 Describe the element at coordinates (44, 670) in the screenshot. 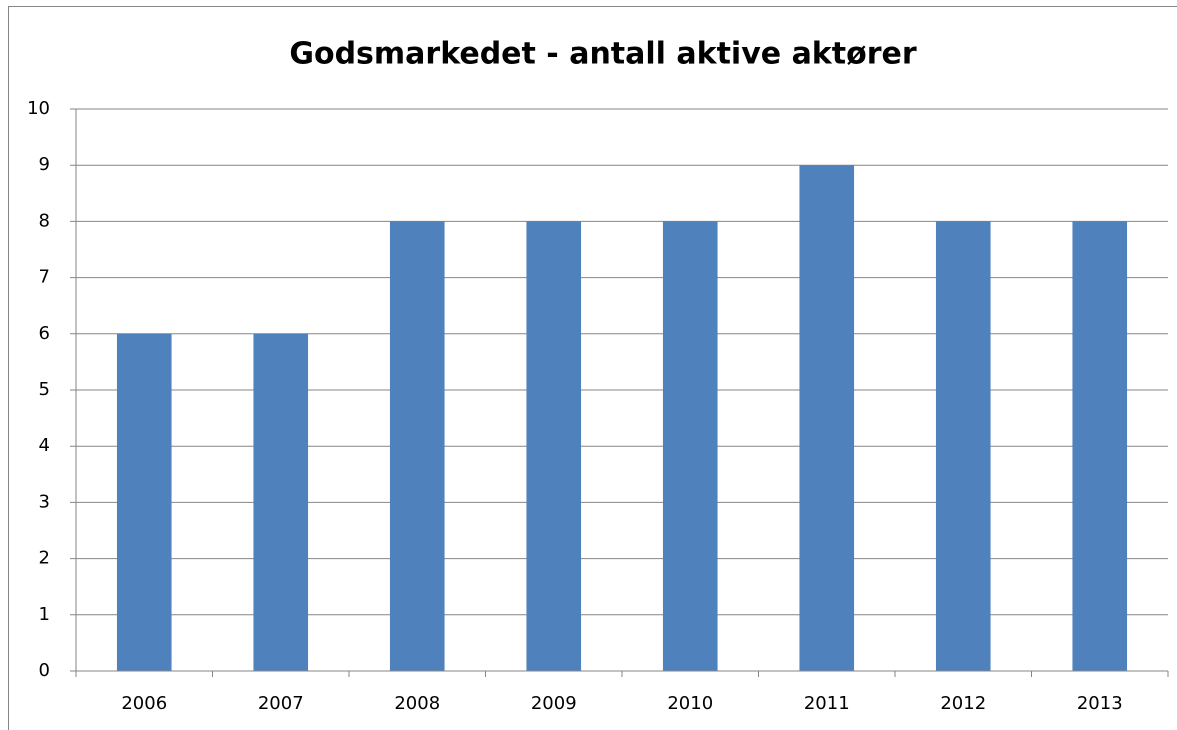

I see `y-tick-label: 0` at that location.